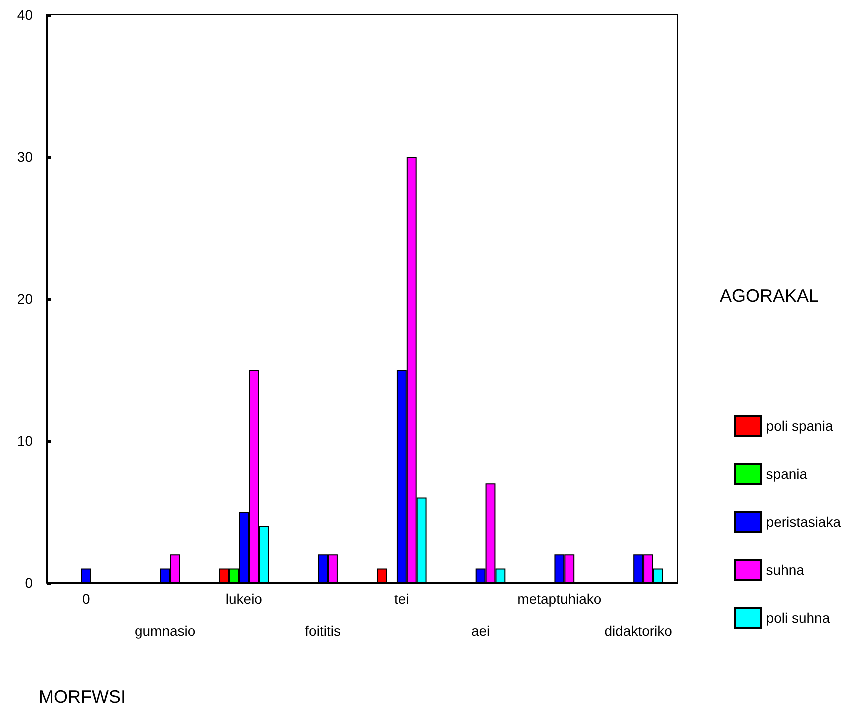 The width and height of the screenshot is (856, 724). What do you see at coordinates (25, 15) in the screenshot?
I see `y-tick-label: 40` at bounding box center [25, 15].